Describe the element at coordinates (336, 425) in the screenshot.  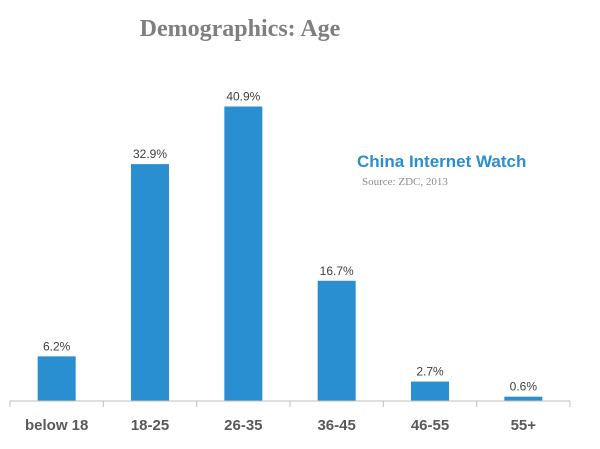
I see `x-tick-label: 36-45` at that location.